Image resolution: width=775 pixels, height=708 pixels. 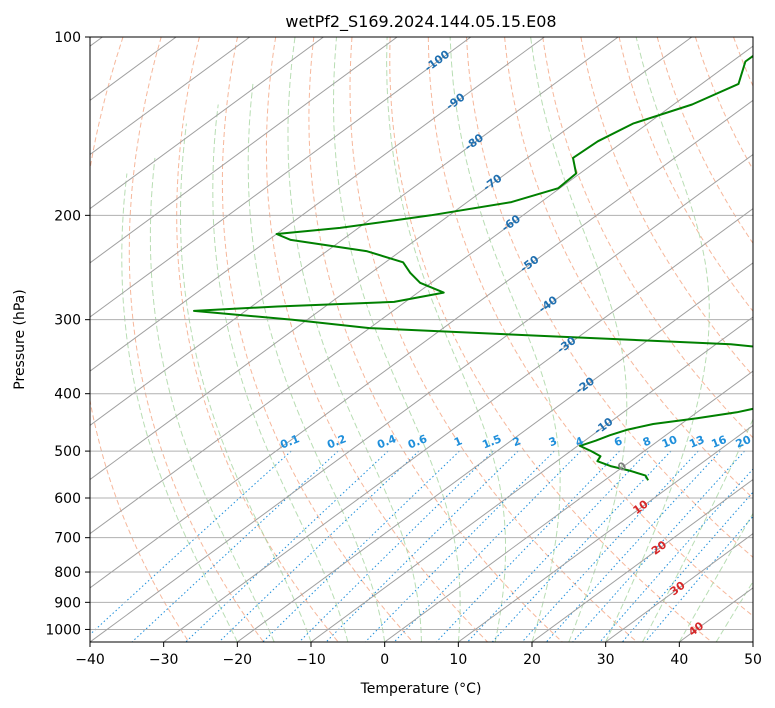 What do you see at coordinates (647, 441) in the screenshot?
I see `mixing-ratio-label: 8` at bounding box center [647, 441].